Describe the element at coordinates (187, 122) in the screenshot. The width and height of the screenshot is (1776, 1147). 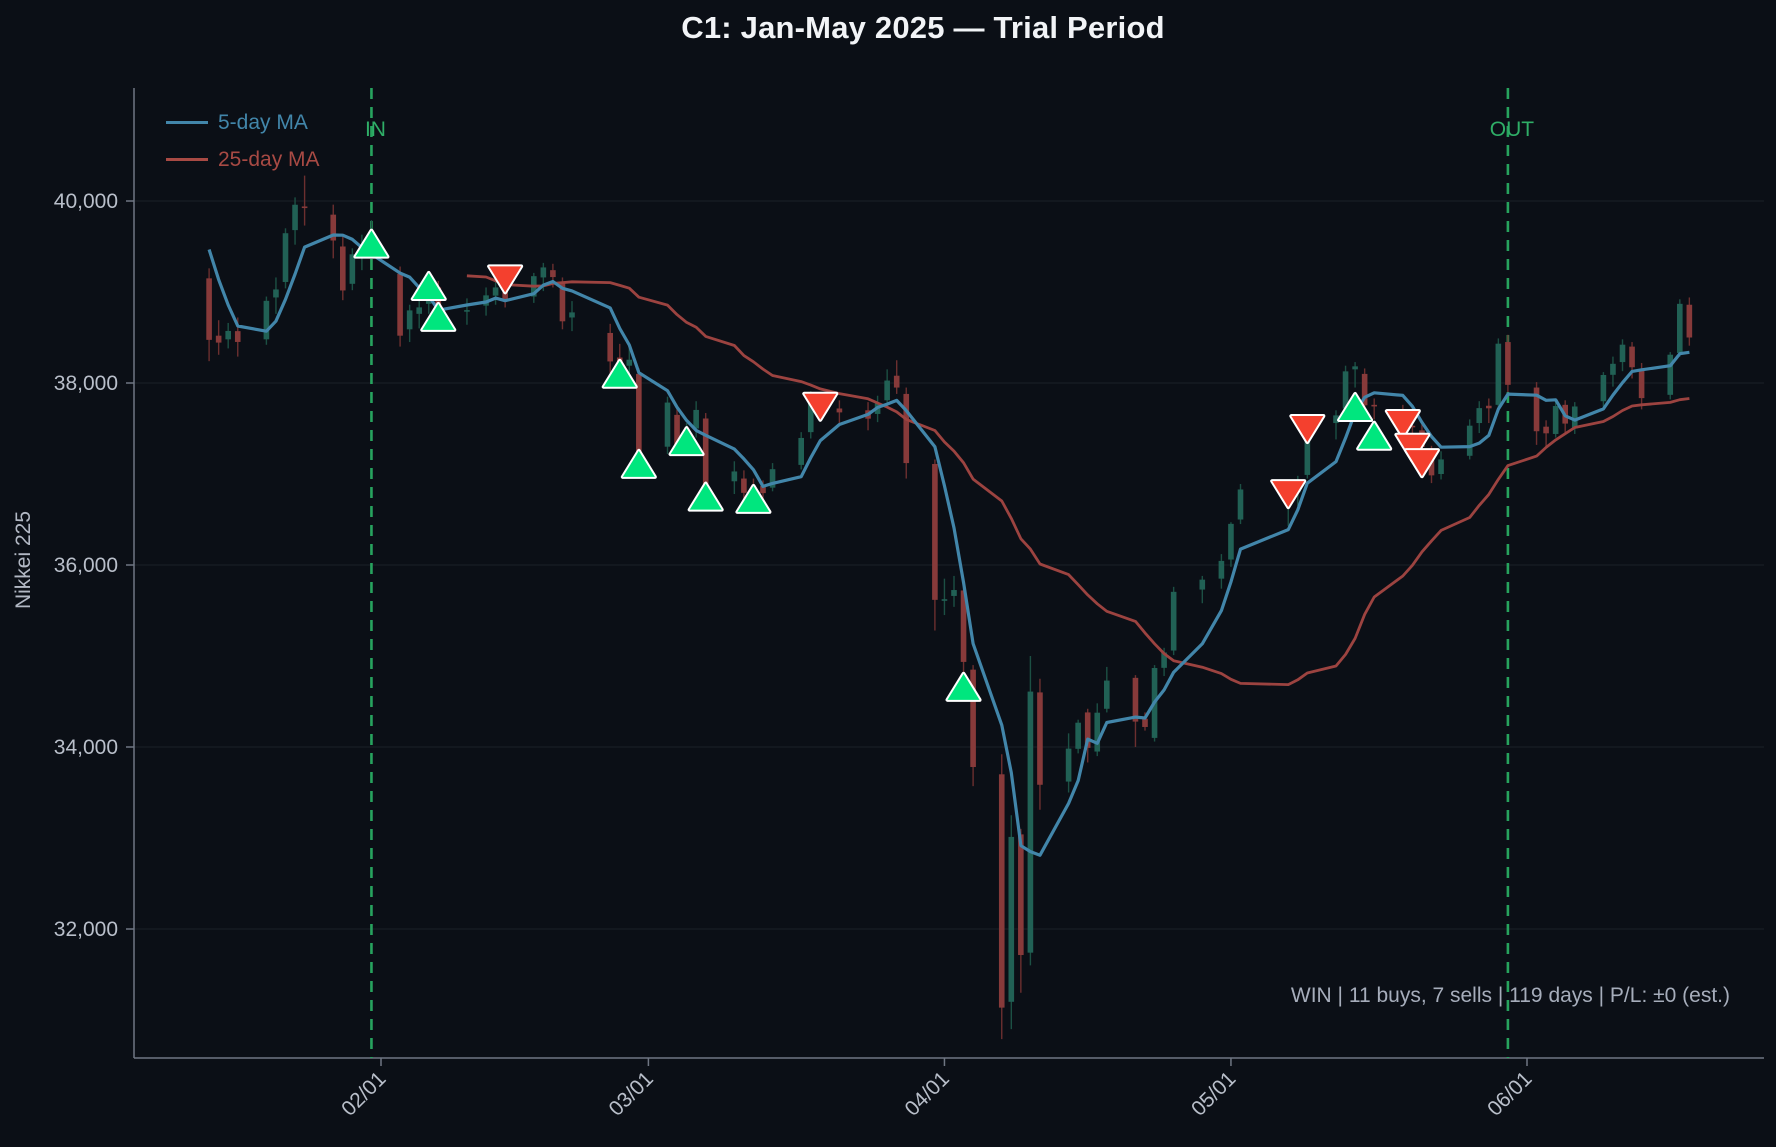
I see `ma5-line-swatch` at that location.